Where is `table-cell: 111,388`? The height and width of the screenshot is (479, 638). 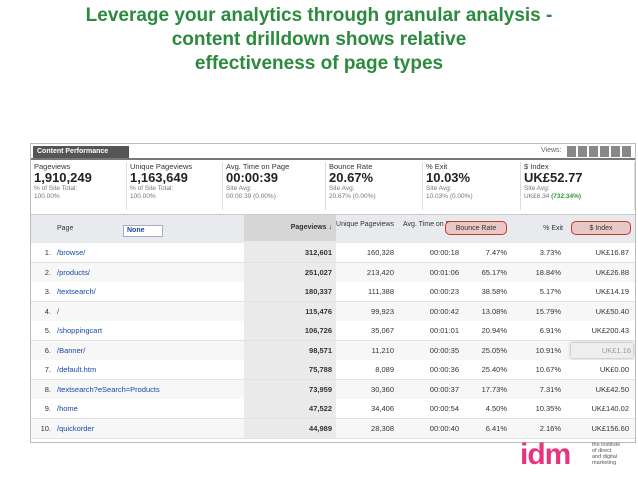 table-cell: 111,388 is located at coordinates (381, 291).